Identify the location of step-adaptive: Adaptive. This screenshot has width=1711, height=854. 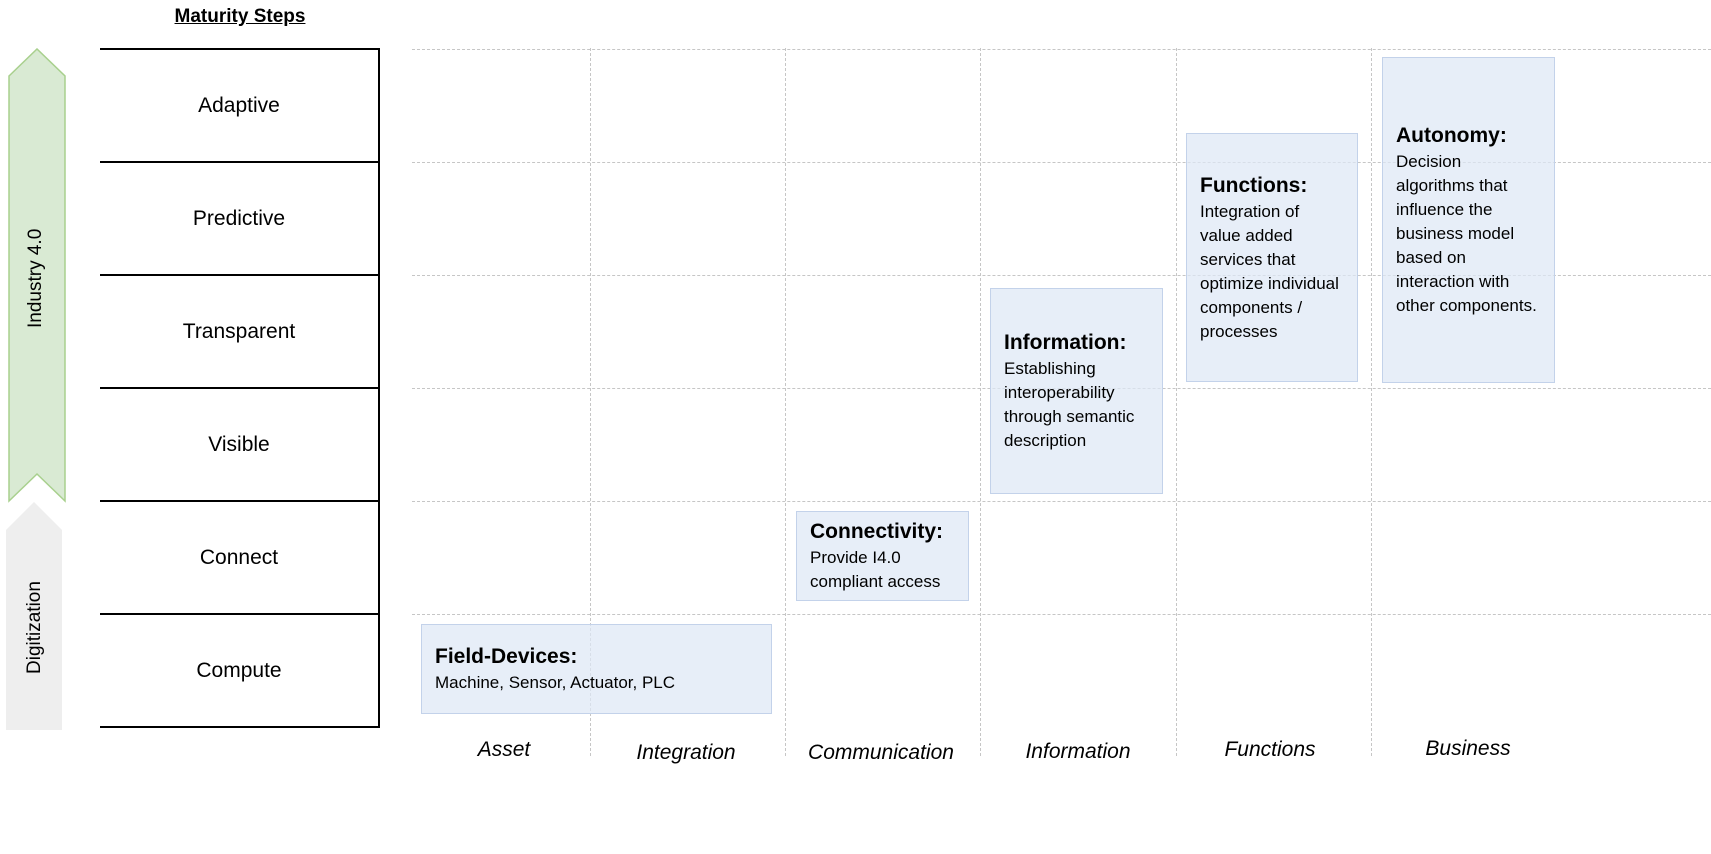
(240, 104).